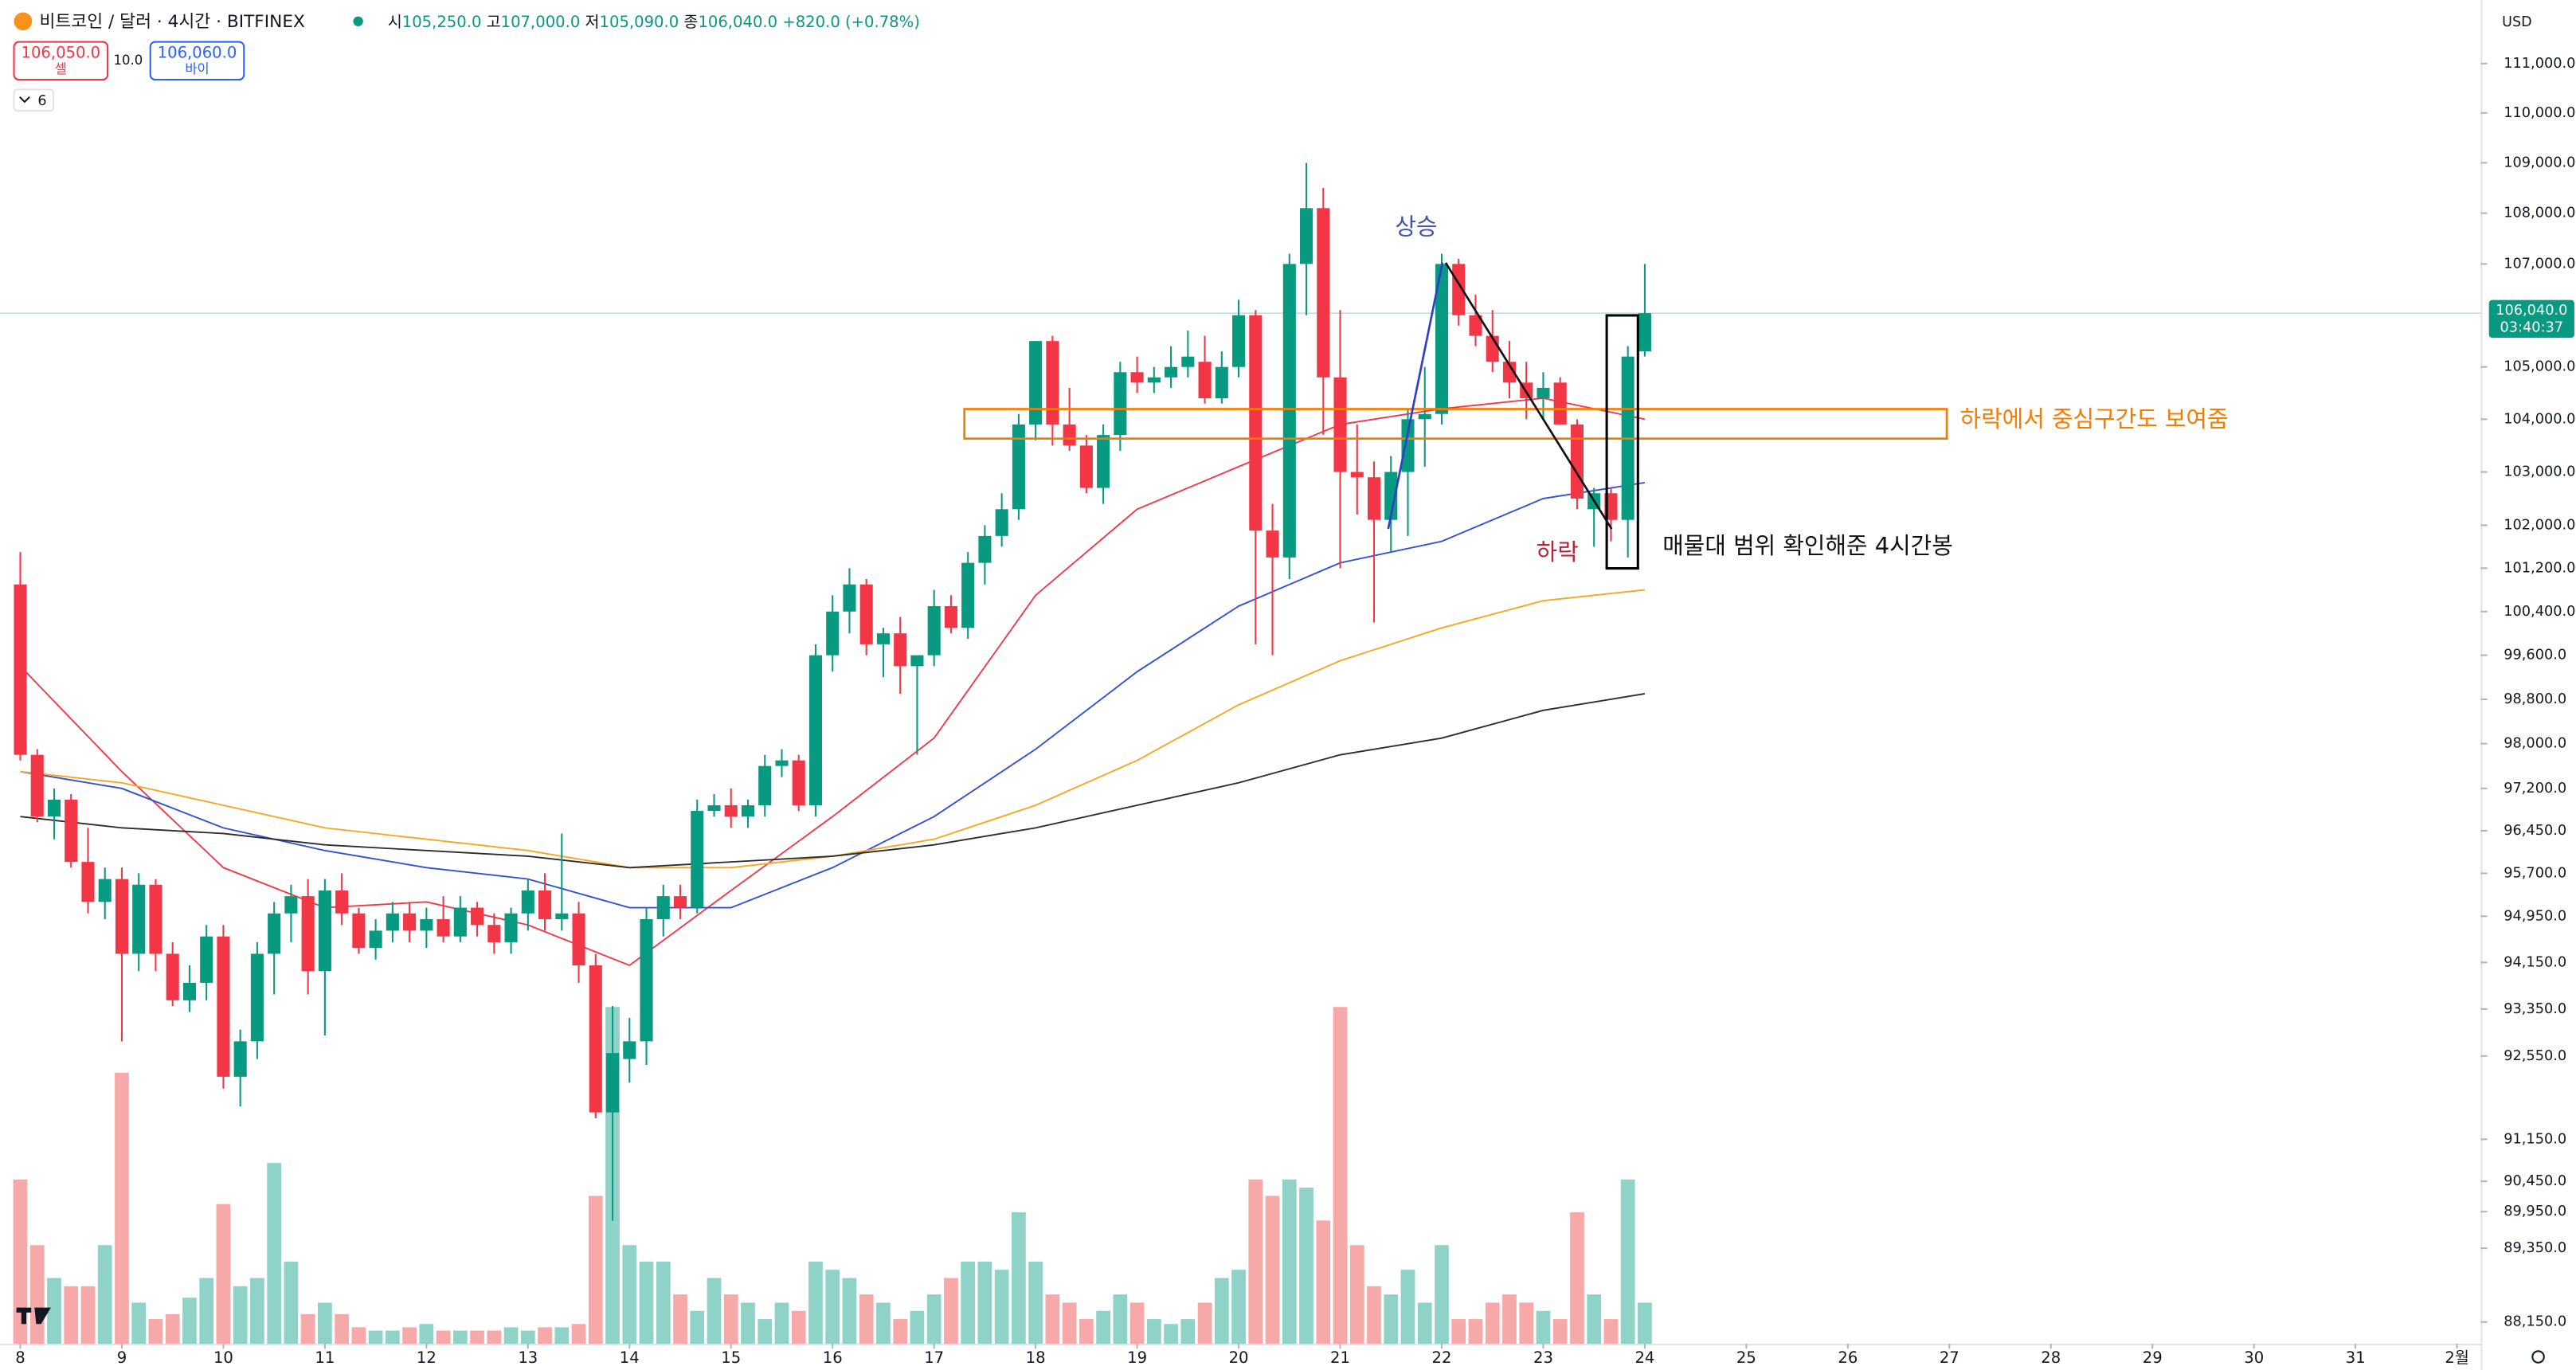  Describe the element at coordinates (1415, 396) in the screenshot. I see `trend-line-up` at that location.